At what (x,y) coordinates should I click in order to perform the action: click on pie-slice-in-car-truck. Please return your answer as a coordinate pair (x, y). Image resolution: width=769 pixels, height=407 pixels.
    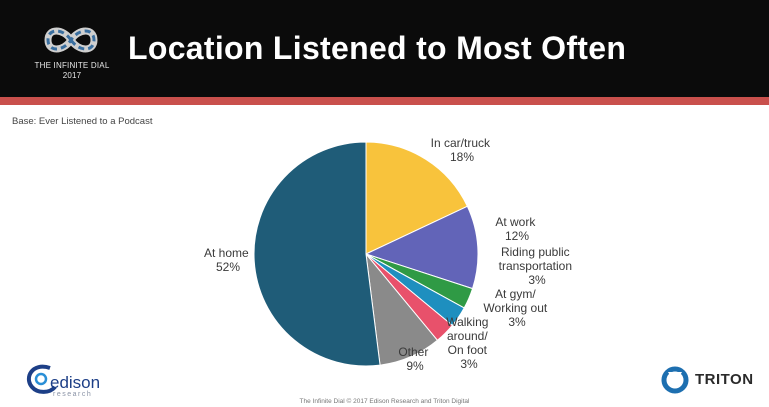
    Looking at the image, I should click on (417, 198).